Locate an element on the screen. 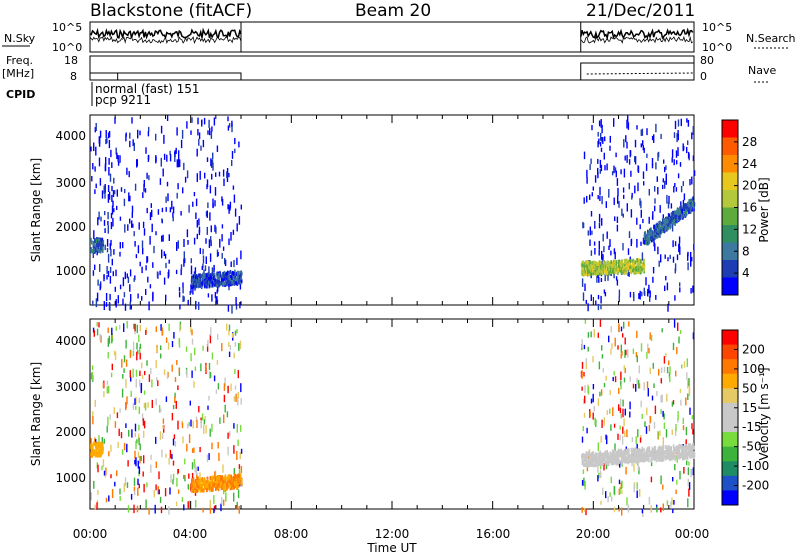  sky-left-tick-bottom: 10^0 is located at coordinates (67, 47).